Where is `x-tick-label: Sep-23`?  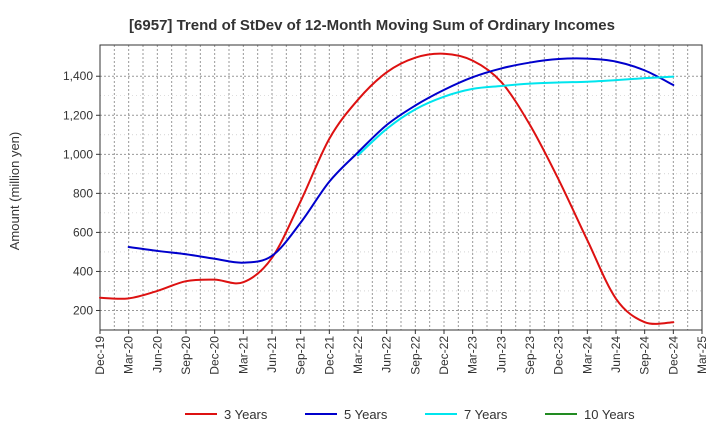 x-tick-label: Sep-23 is located at coordinates (530, 355).